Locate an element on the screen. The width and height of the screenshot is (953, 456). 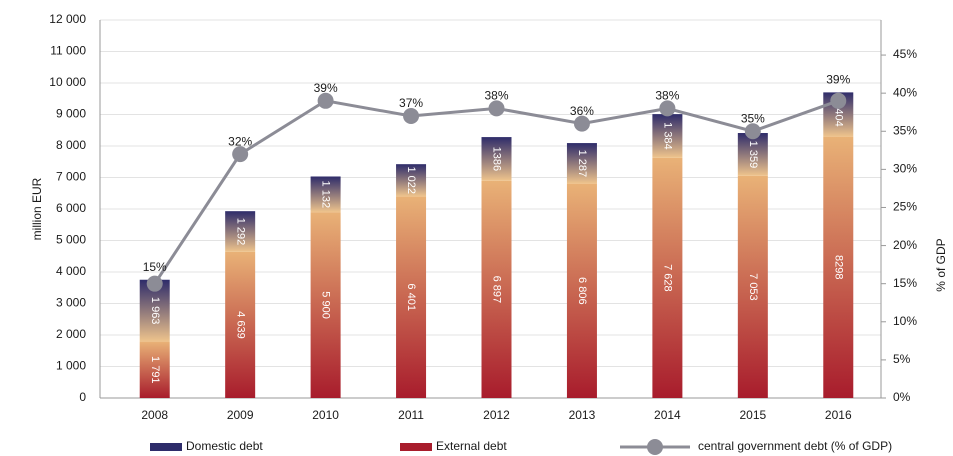
y-tick-label: 3 000 is located at coordinates (71, 303).